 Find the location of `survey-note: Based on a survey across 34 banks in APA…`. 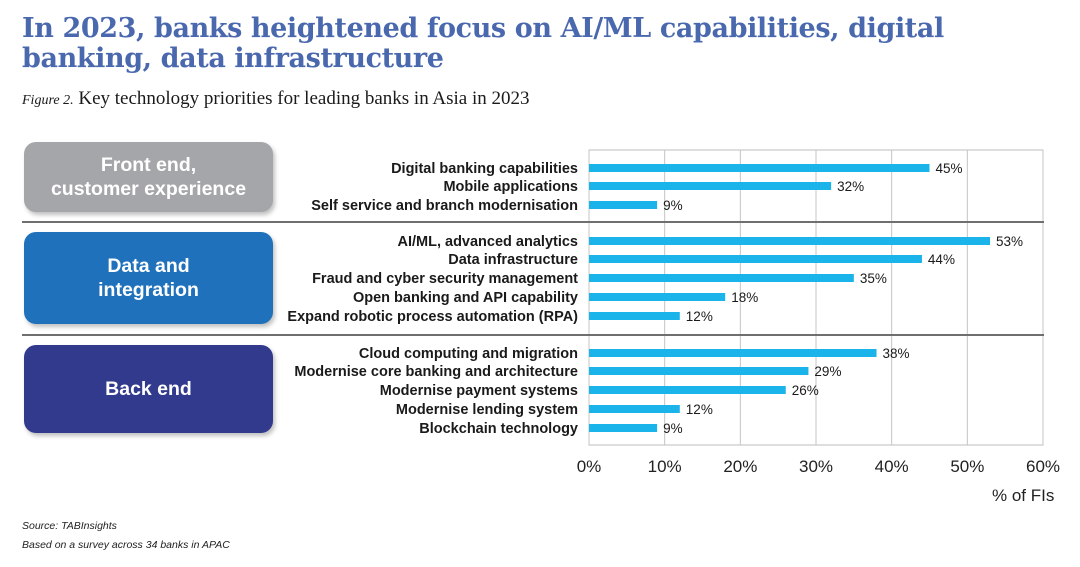

survey-note: Based on a survey across 34 banks in APA… is located at coordinates (126, 545).